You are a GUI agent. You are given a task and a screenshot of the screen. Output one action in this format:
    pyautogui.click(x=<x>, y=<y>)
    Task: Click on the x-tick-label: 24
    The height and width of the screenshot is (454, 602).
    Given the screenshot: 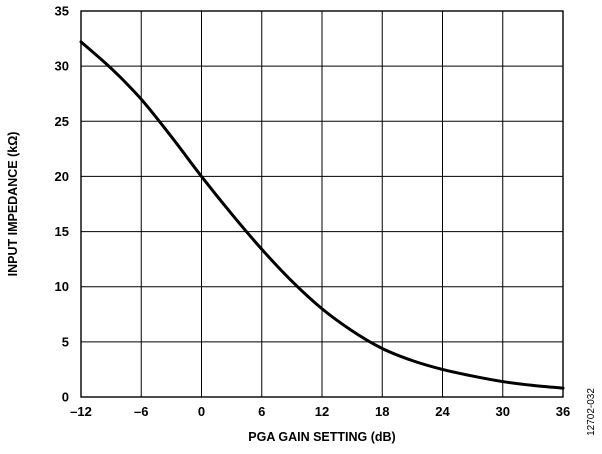 What is the action you would take?
    pyautogui.click(x=442, y=411)
    